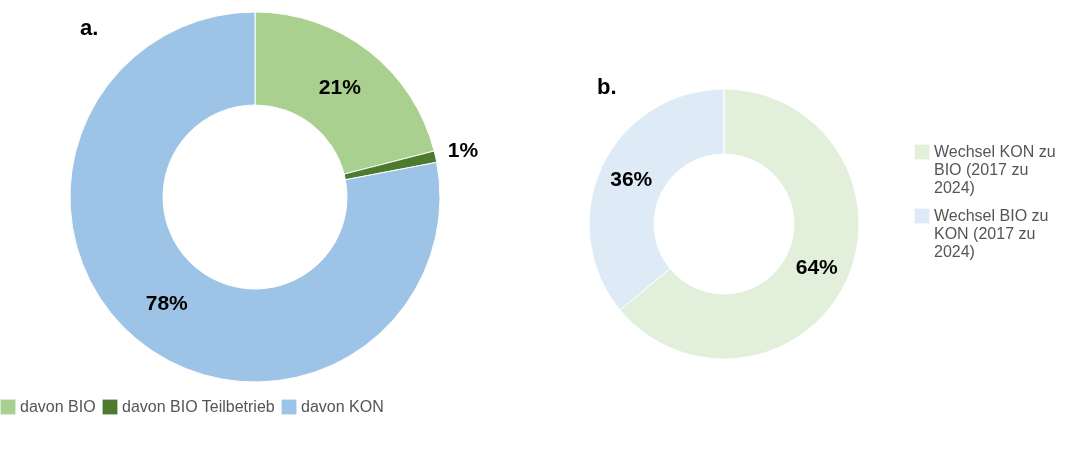 Image resolution: width=1070 pixels, height=467 pixels. Describe the element at coordinates (991, 233) in the screenshot. I see `legend-label: Wechsel BIO zu KON (2017 zu 2024)` at that location.